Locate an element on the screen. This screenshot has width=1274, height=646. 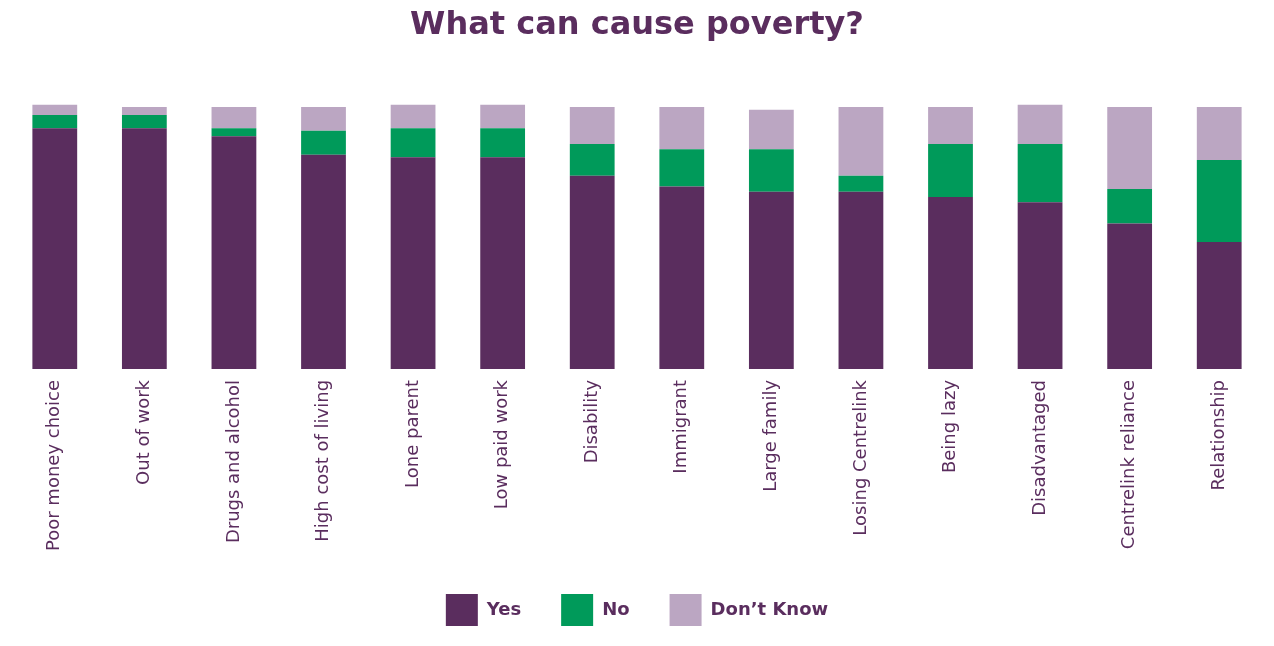
x-tick-label: Centrelink reliance is located at coordinates (1128, 464).